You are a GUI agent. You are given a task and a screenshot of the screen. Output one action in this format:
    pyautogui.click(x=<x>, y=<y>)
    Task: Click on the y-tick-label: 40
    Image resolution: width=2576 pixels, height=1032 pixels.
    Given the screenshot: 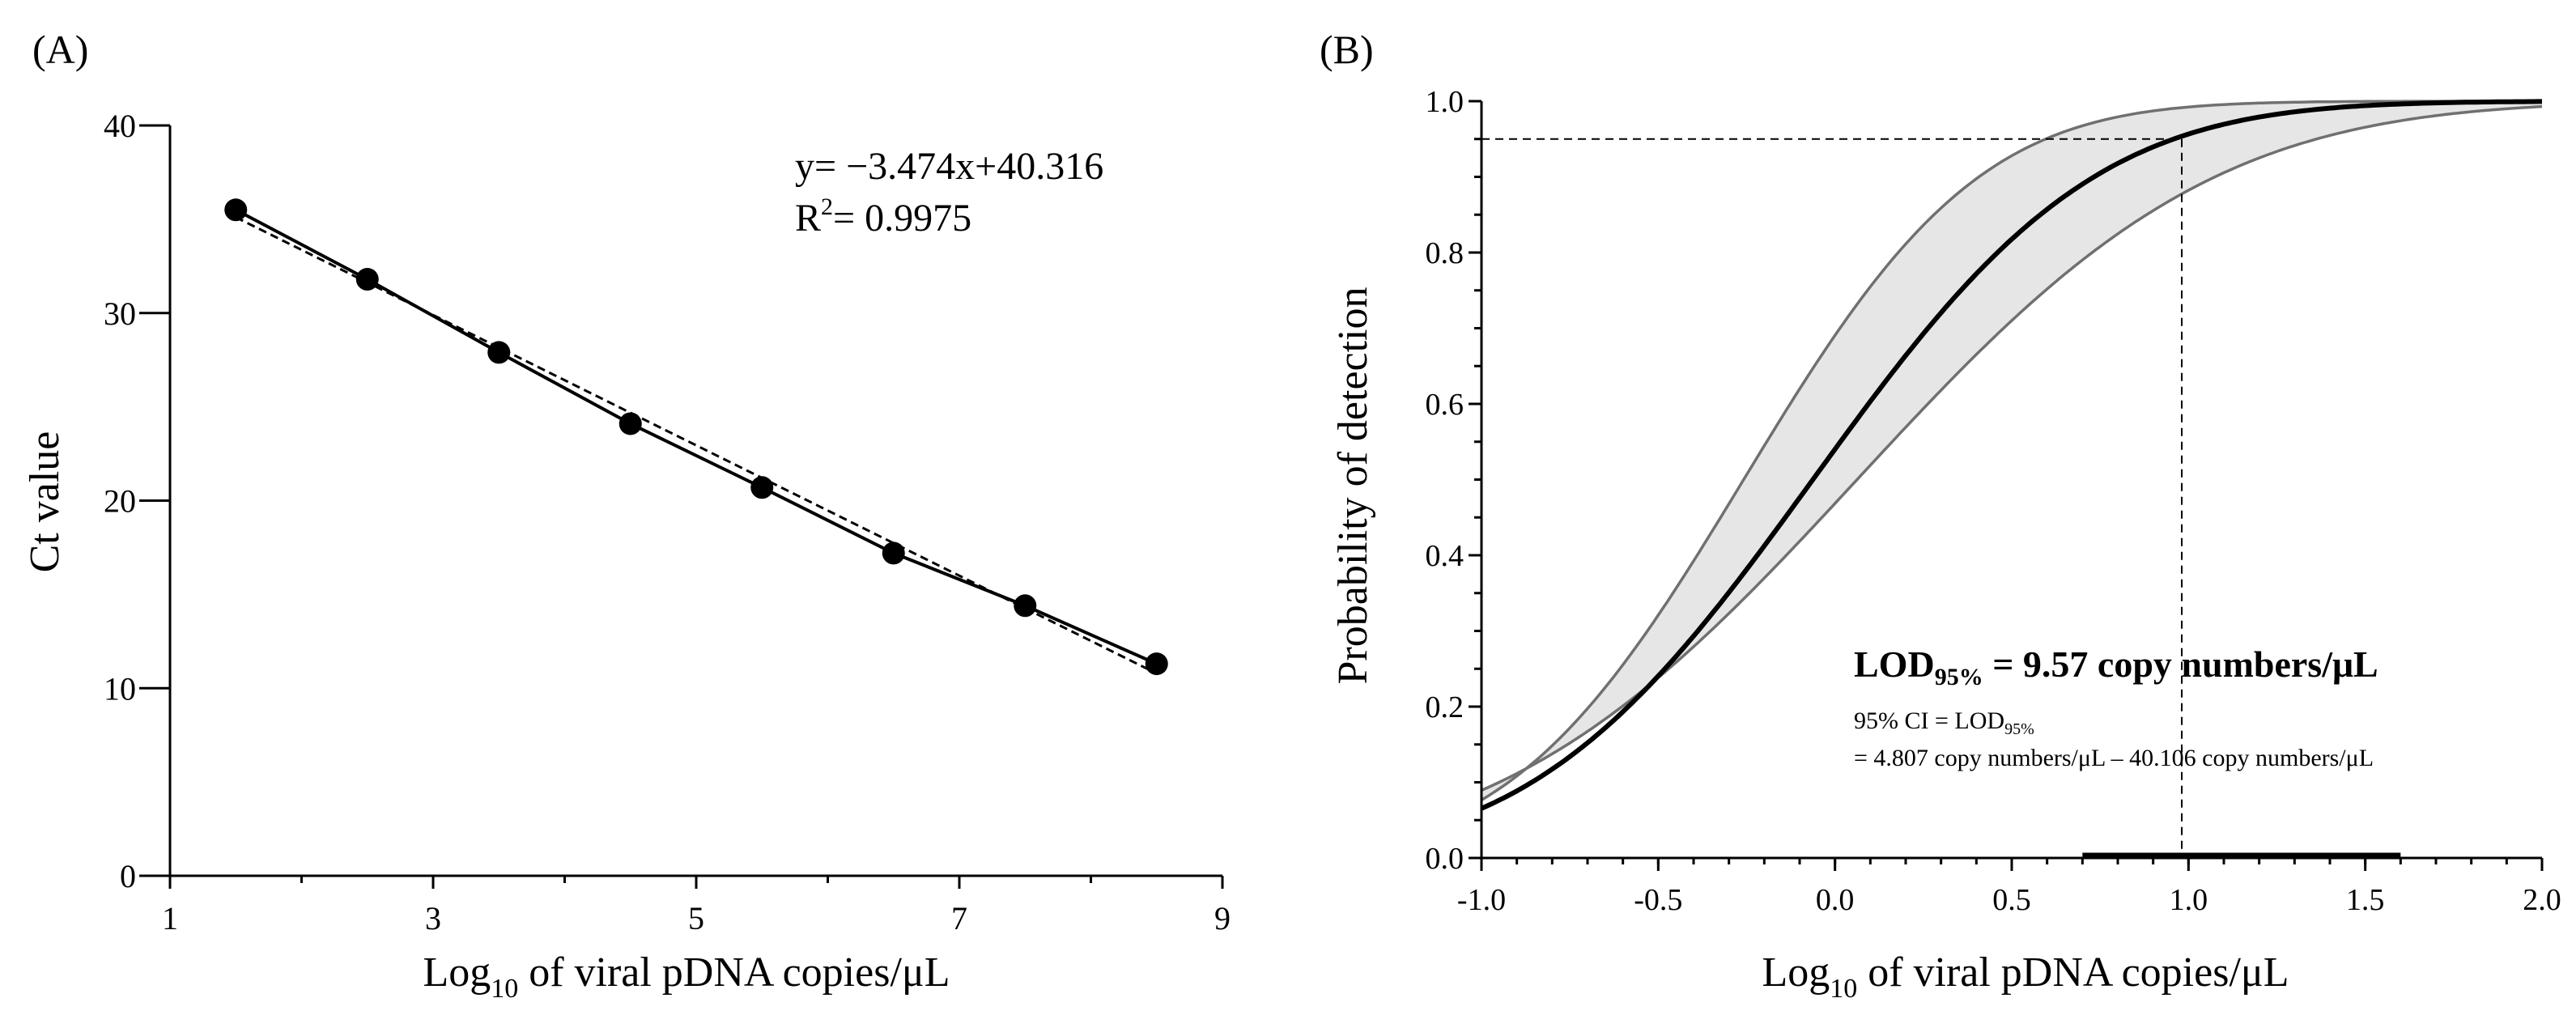 What is the action you would take?
    pyautogui.click(x=120, y=126)
    